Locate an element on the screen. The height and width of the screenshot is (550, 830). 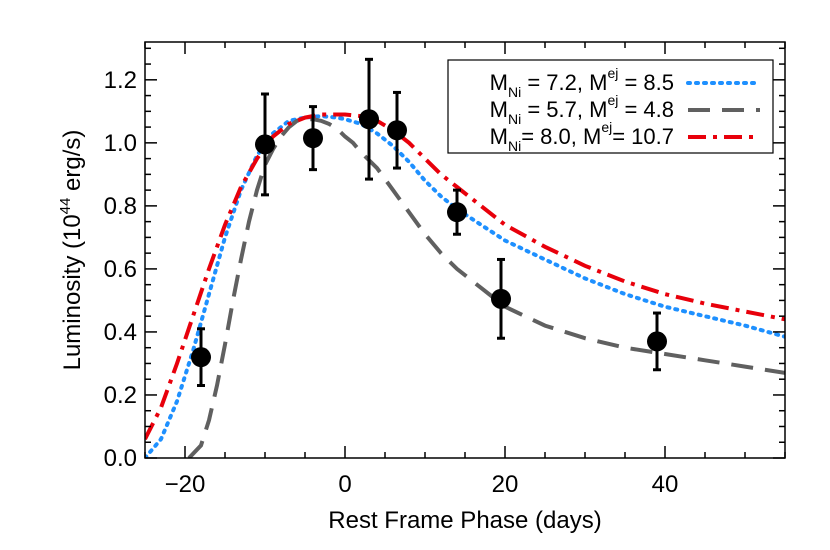
x-tick-labels: −20 0 20 40 is located at coordinates (422, 484).